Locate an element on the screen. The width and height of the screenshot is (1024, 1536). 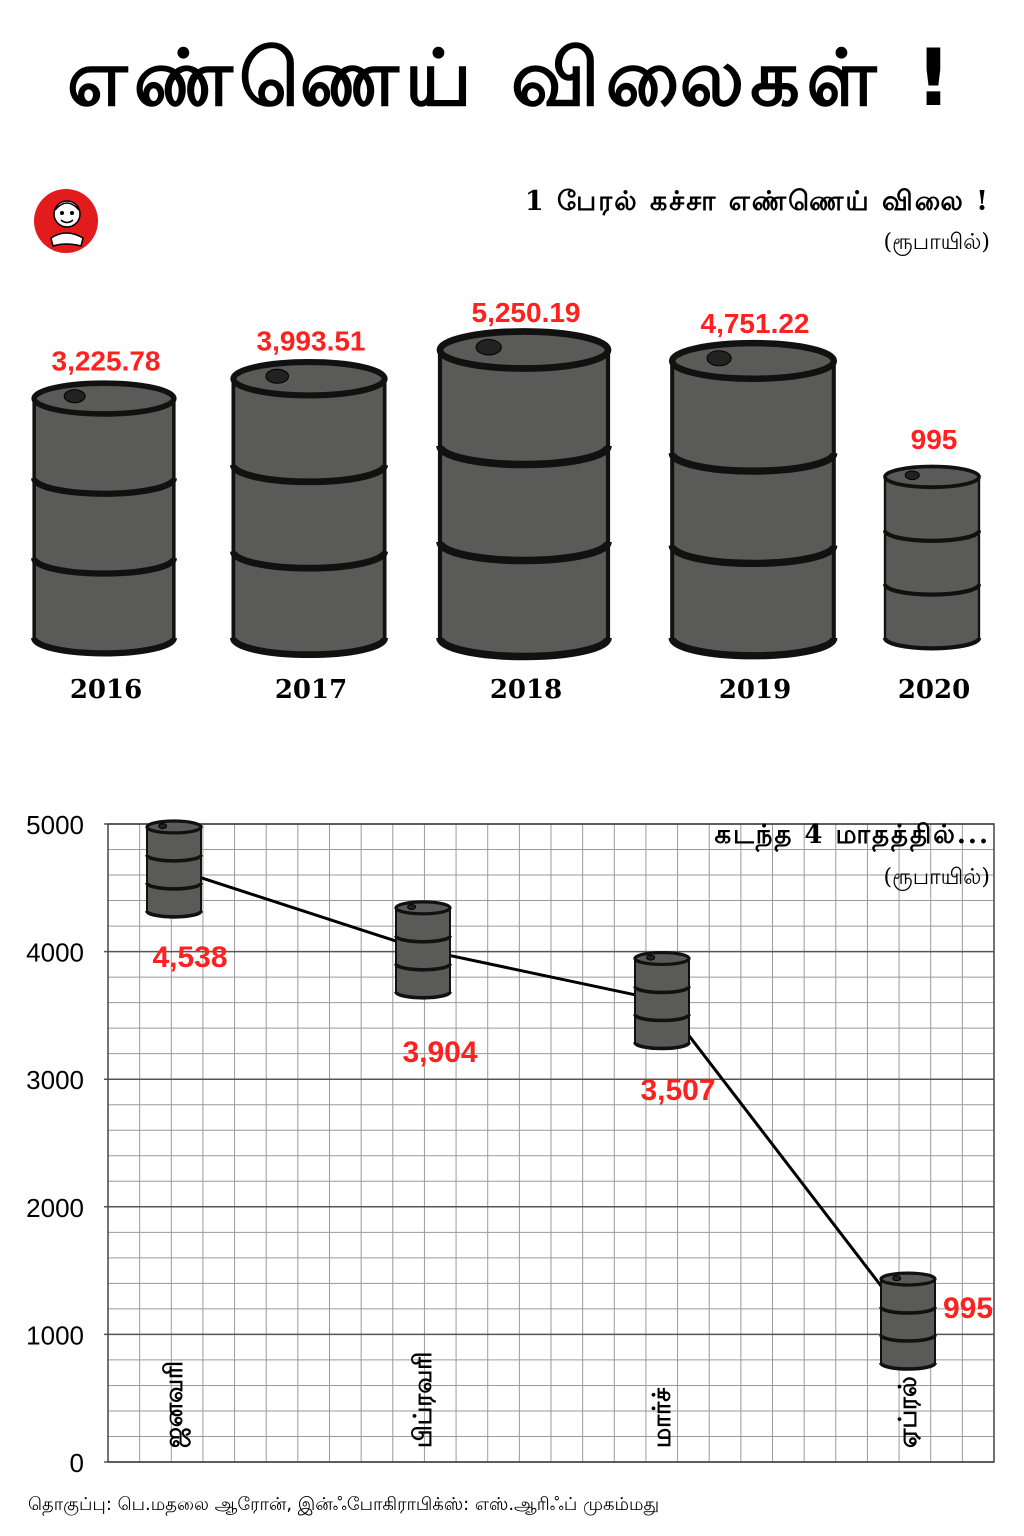
x-tick-label: ஜனவரி is located at coordinates (175, 1404).